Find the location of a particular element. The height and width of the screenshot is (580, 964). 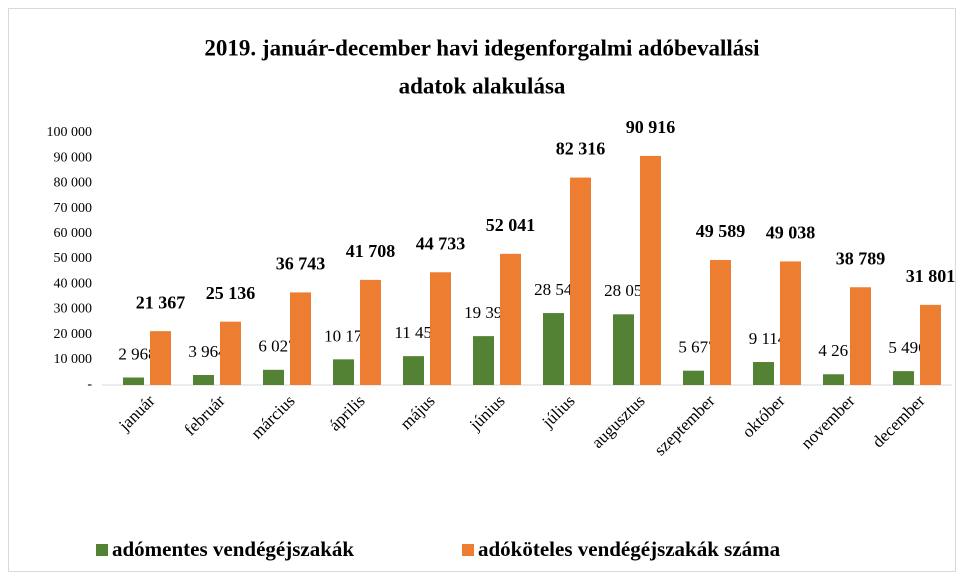

chart-title: adatok alakulása is located at coordinates (482, 85).